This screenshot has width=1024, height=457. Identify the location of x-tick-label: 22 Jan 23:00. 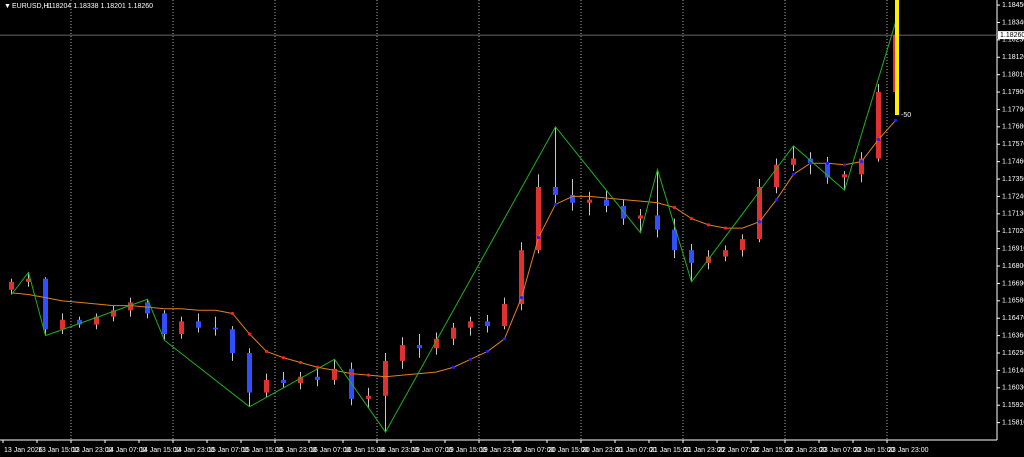
(806, 450).